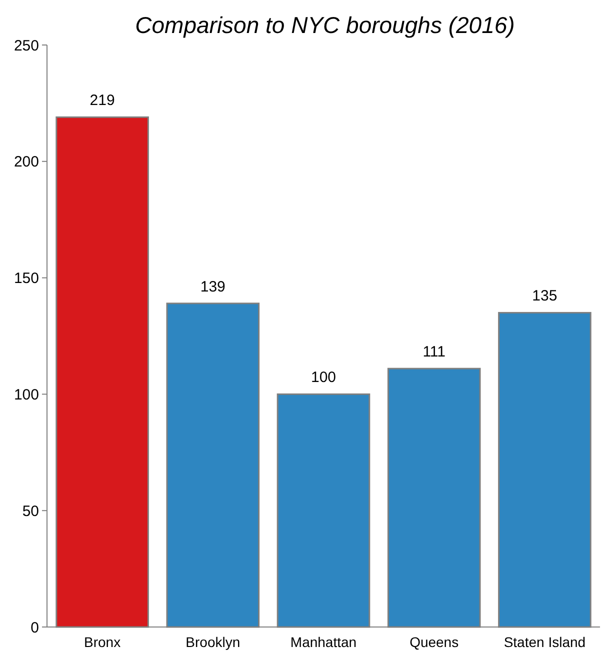  What do you see at coordinates (323, 377) in the screenshot?
I see `data-label: 100` at bounding box center [323, 377].